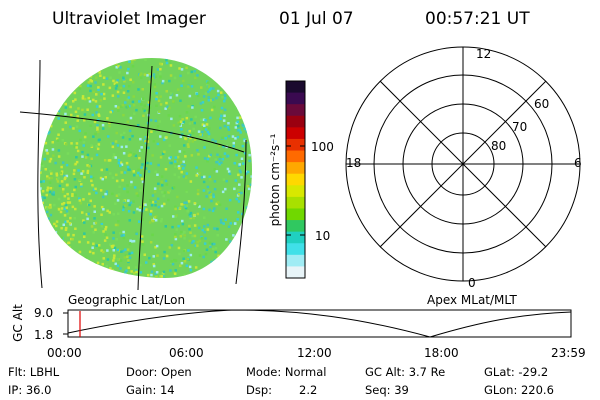 The height and width of the screenshot is (400, 600). I want to click on colorbar-cell, so click(295, 214).